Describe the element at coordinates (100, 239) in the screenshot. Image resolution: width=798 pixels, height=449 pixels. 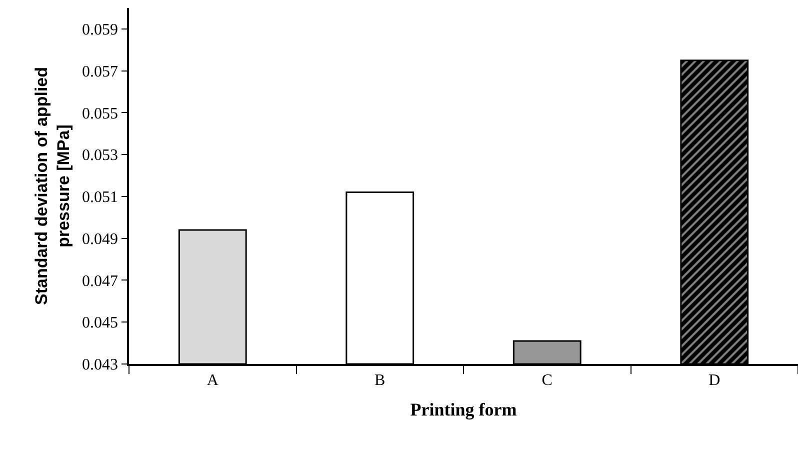
I see `y-tick-label: 0.049` at that location.